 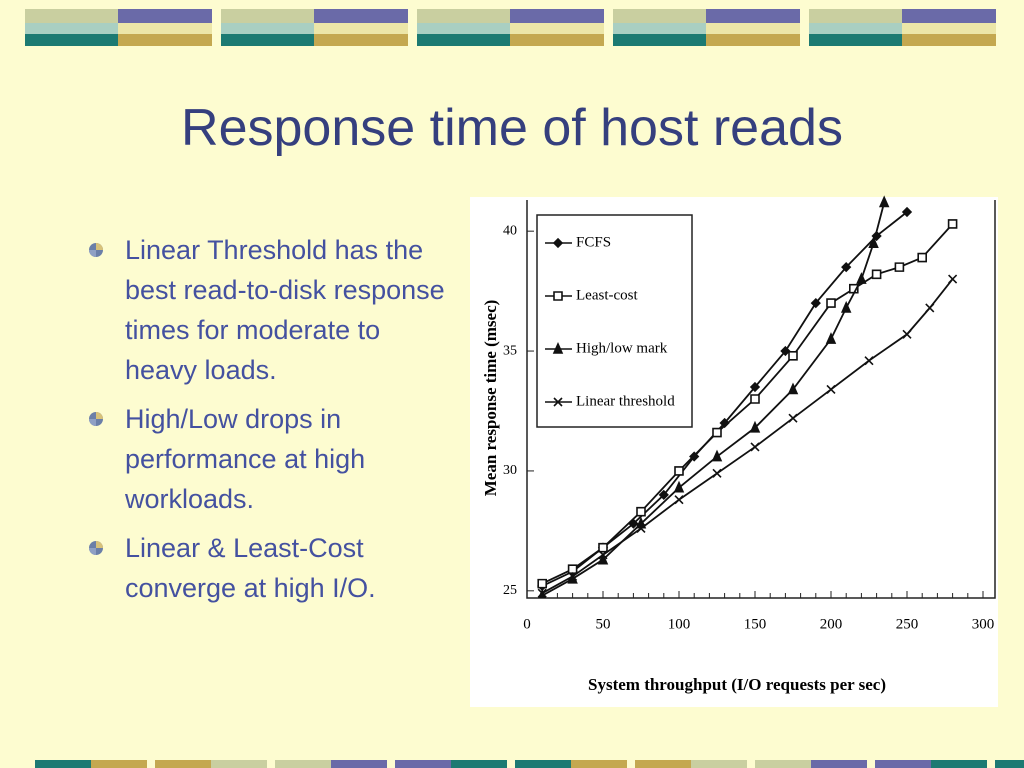 What do you see at coordinates (510, 350) in the screenshot?
I see `y-tick-label: 35` at bounding box center [510, 350].